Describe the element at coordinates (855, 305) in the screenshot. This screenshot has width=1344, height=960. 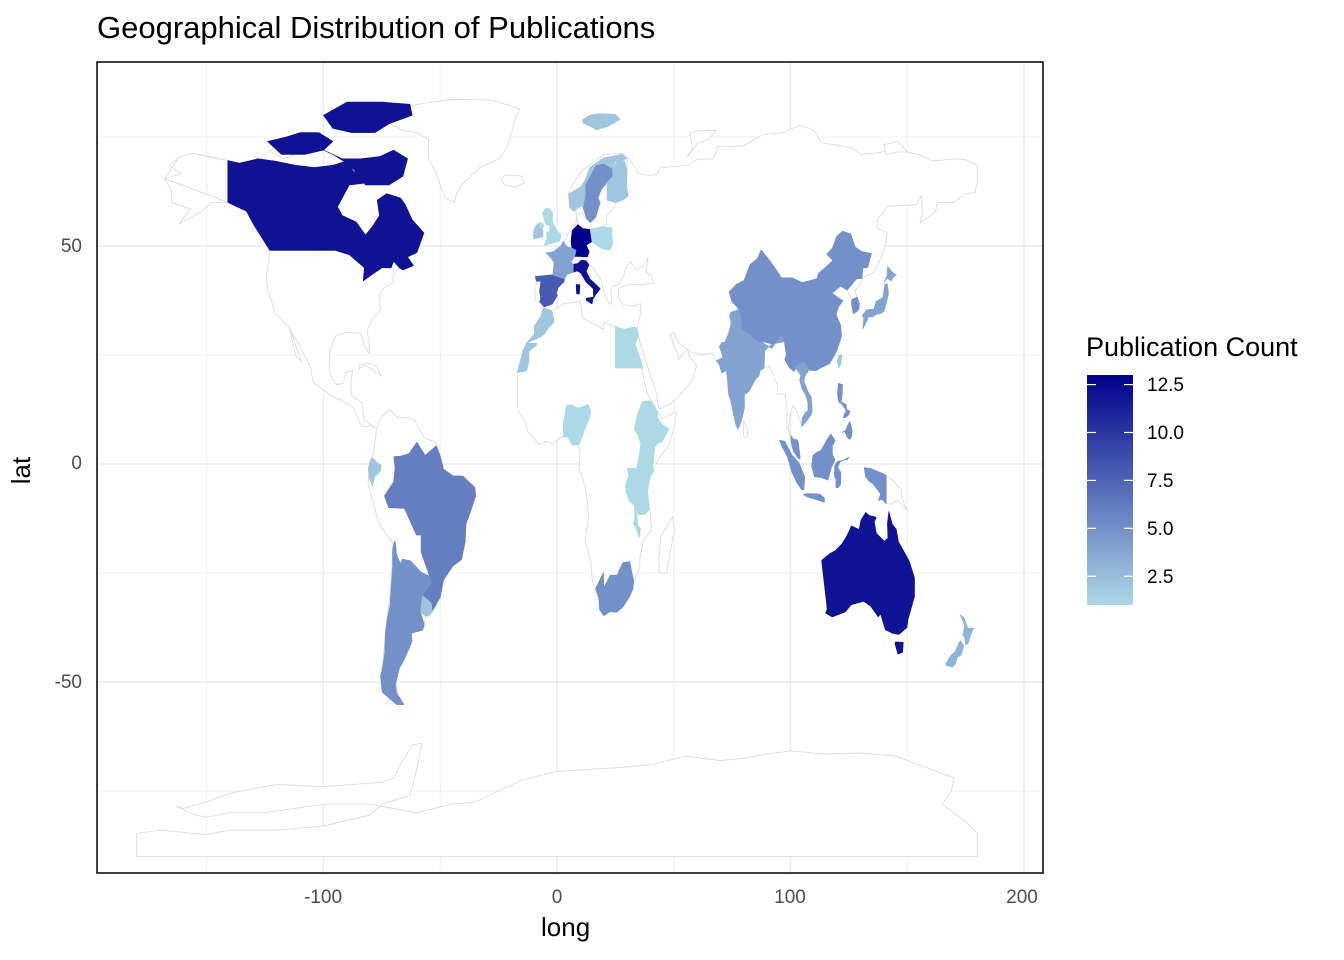
I see `country-south-korea` at that location.